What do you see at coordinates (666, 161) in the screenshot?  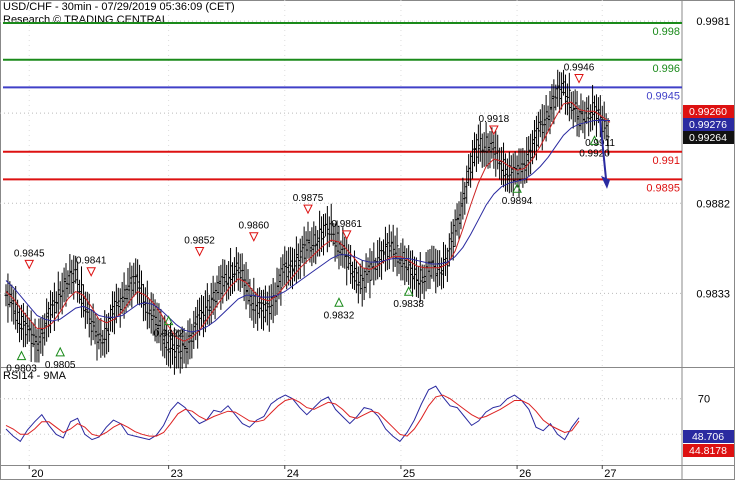 I see `level-label: 0.991` at bounding box center [666, 161].